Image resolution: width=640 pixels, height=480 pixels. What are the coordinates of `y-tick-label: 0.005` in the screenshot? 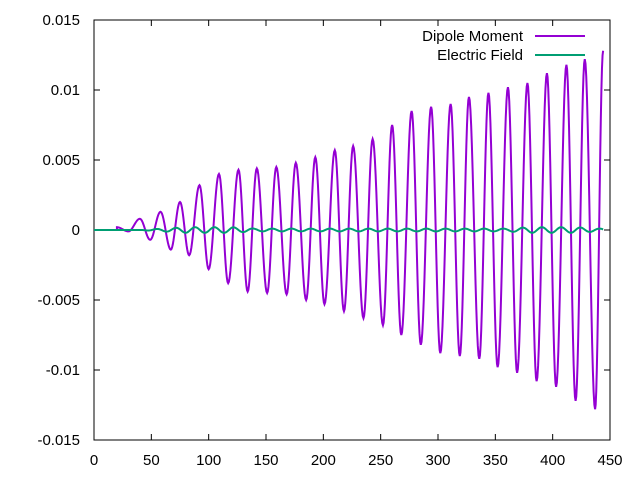 It's located at (61, 160).